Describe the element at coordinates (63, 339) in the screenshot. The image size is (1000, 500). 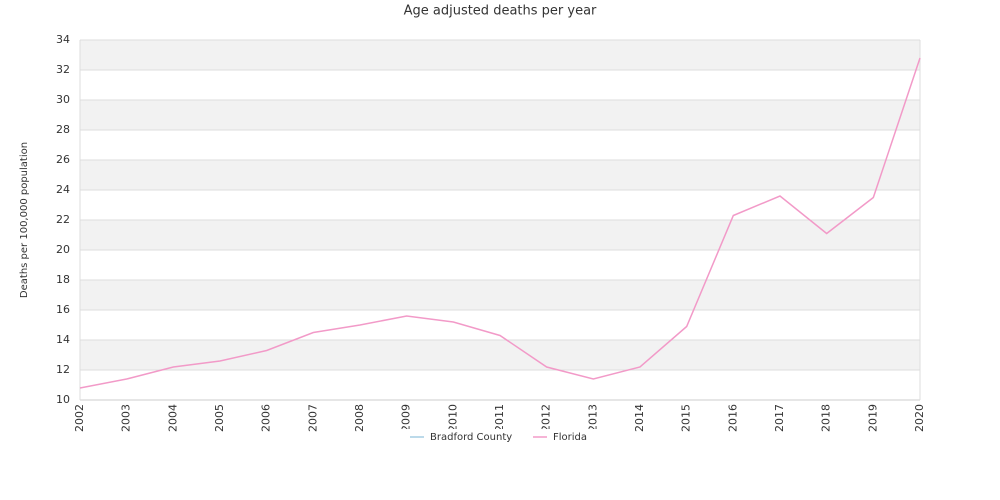
I see `y-tick-label: 14` at that location.